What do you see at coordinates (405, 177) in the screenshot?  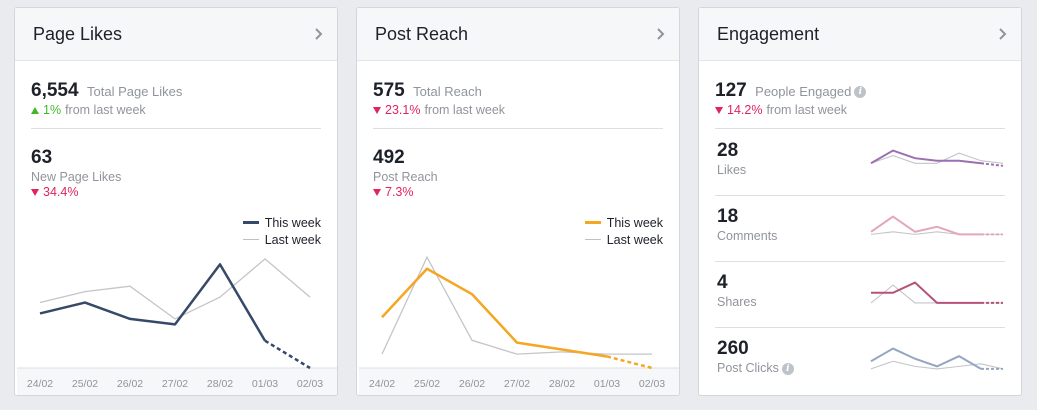 I see `post-reach-label: Post Reach` at bounding box center [405, 177].